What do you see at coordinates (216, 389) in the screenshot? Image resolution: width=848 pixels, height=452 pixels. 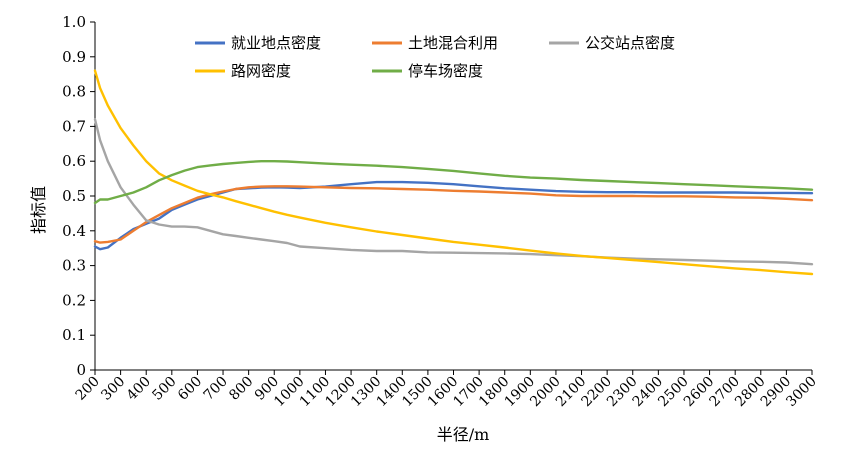 I see `x-tick-label: 700` at bounding box center [216, 389].